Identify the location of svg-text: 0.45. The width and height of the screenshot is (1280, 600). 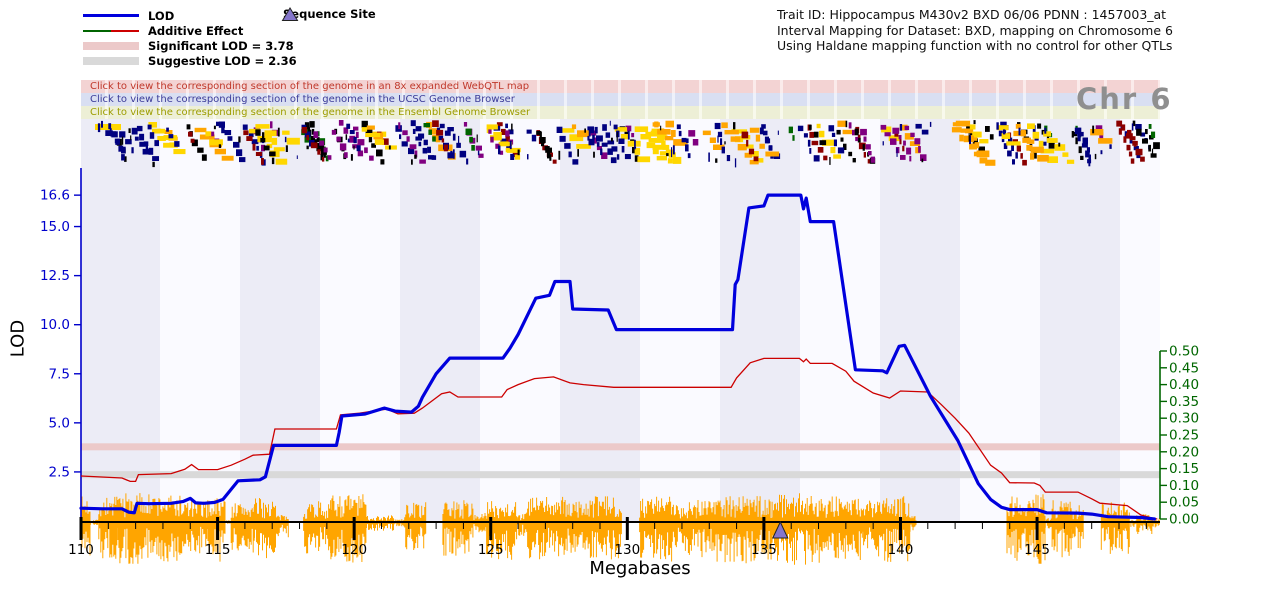
(1184, 368).